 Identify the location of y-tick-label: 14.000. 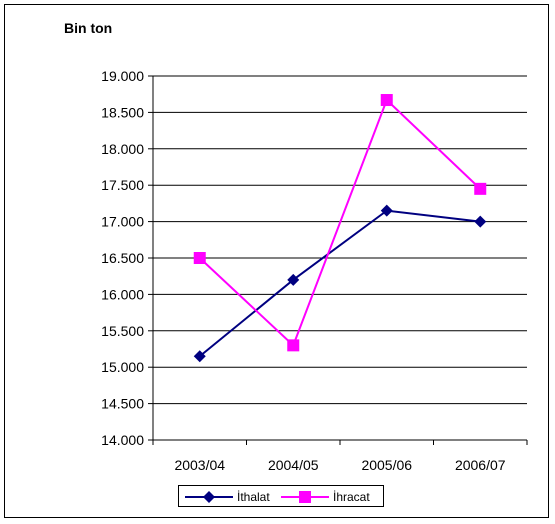
(122, 440).